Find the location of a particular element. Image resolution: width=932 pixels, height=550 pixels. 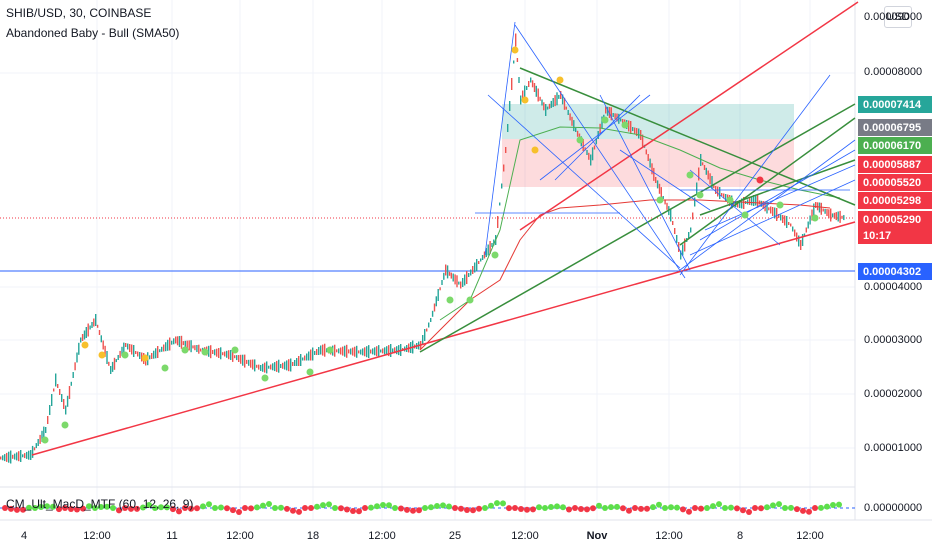

currency-button: USD is located at coordinates (898, 17).